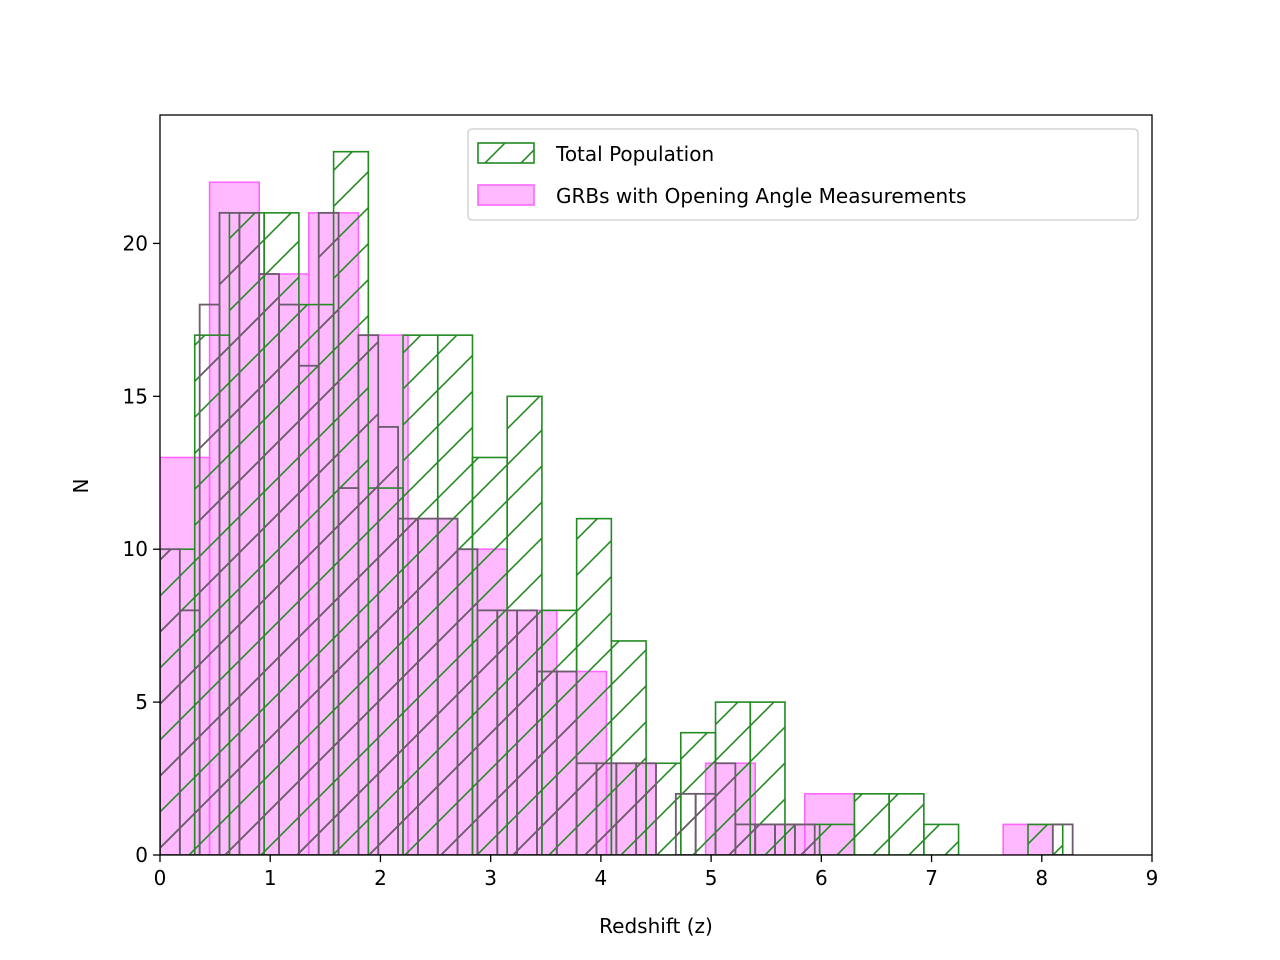 Image resolution: width=1280 pixels, height=960 pixels. Describe the element at coordinates (656, 926) in the screenshot. I see `x-axis-label: Redshift (z)` at that location.